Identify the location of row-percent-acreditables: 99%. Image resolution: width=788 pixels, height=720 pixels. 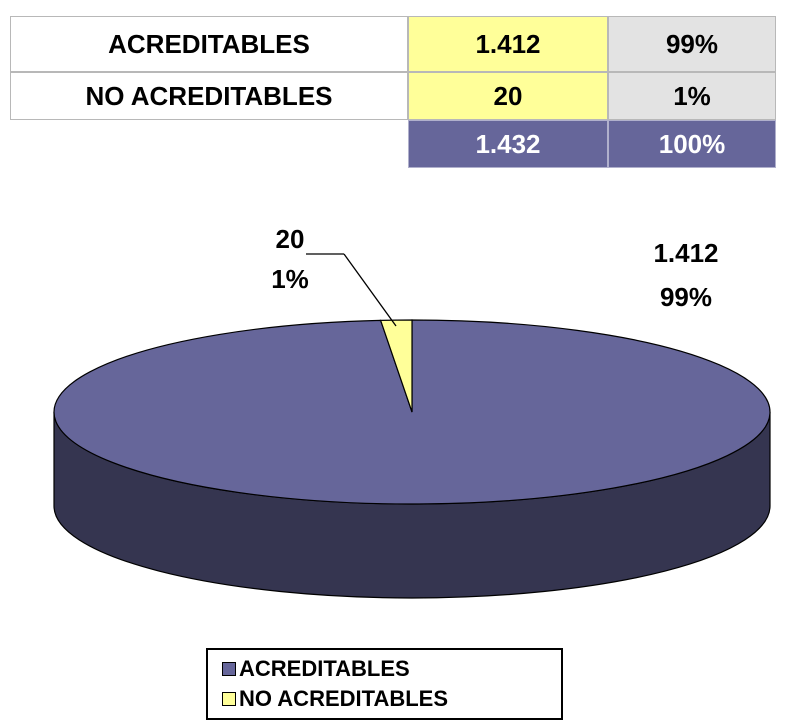
(692, 44).